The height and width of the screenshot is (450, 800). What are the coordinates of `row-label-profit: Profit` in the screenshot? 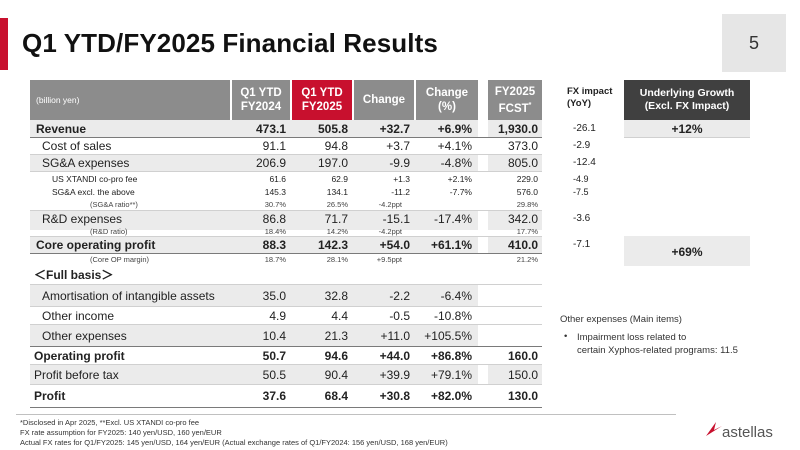 It's located at (50, 396).